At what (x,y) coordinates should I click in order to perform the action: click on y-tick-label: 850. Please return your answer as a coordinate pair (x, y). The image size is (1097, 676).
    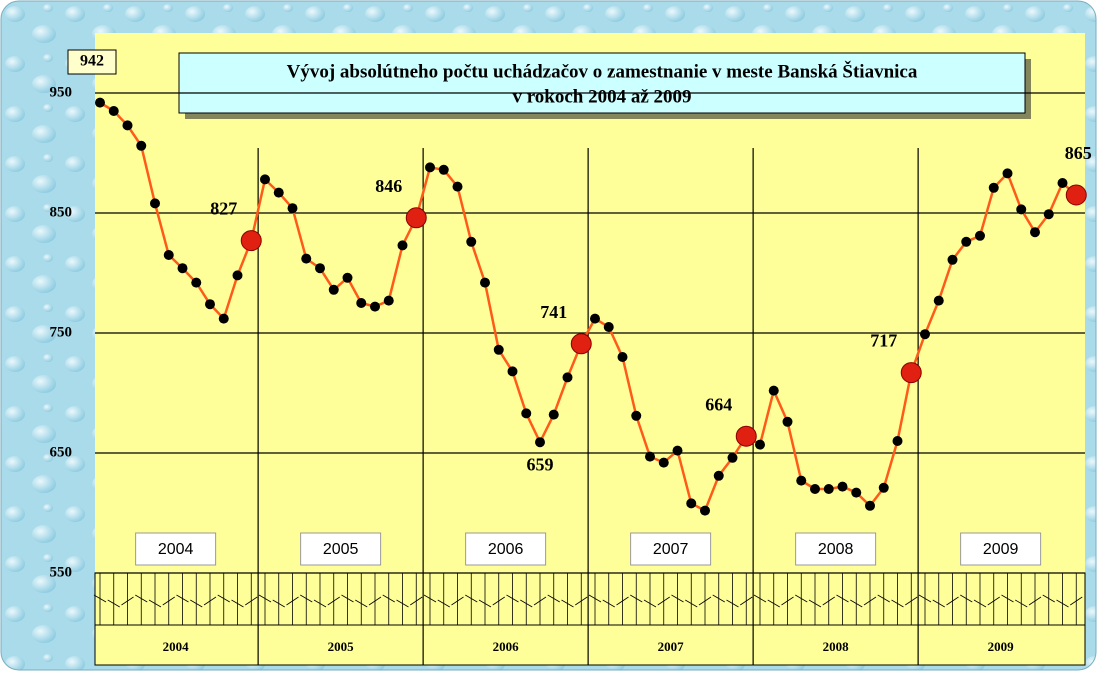
    Looking at the image, I should click on (61, 212).